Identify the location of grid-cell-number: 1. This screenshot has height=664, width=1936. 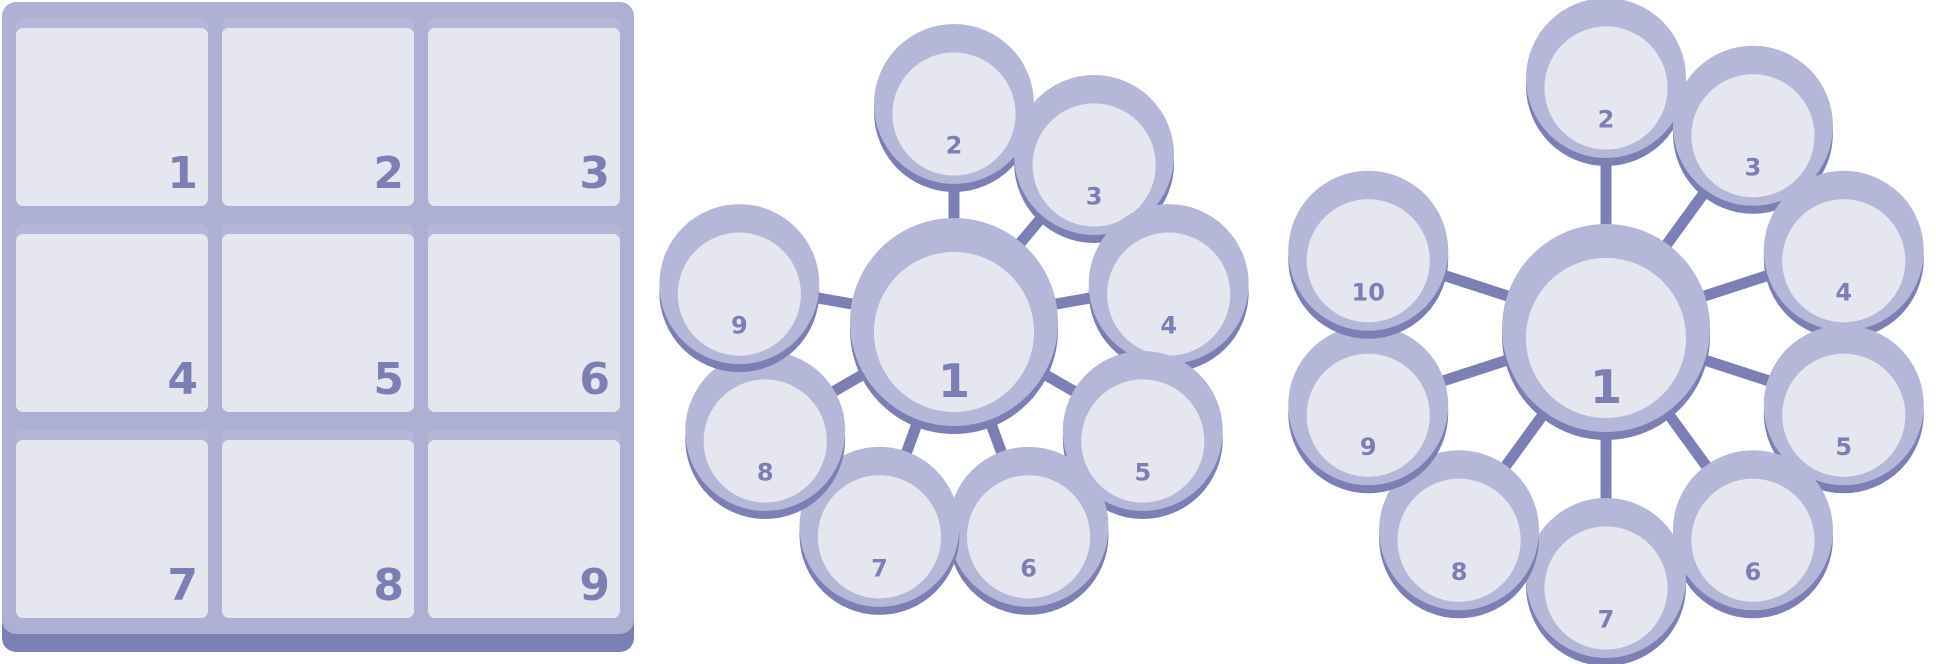
(182, 173).